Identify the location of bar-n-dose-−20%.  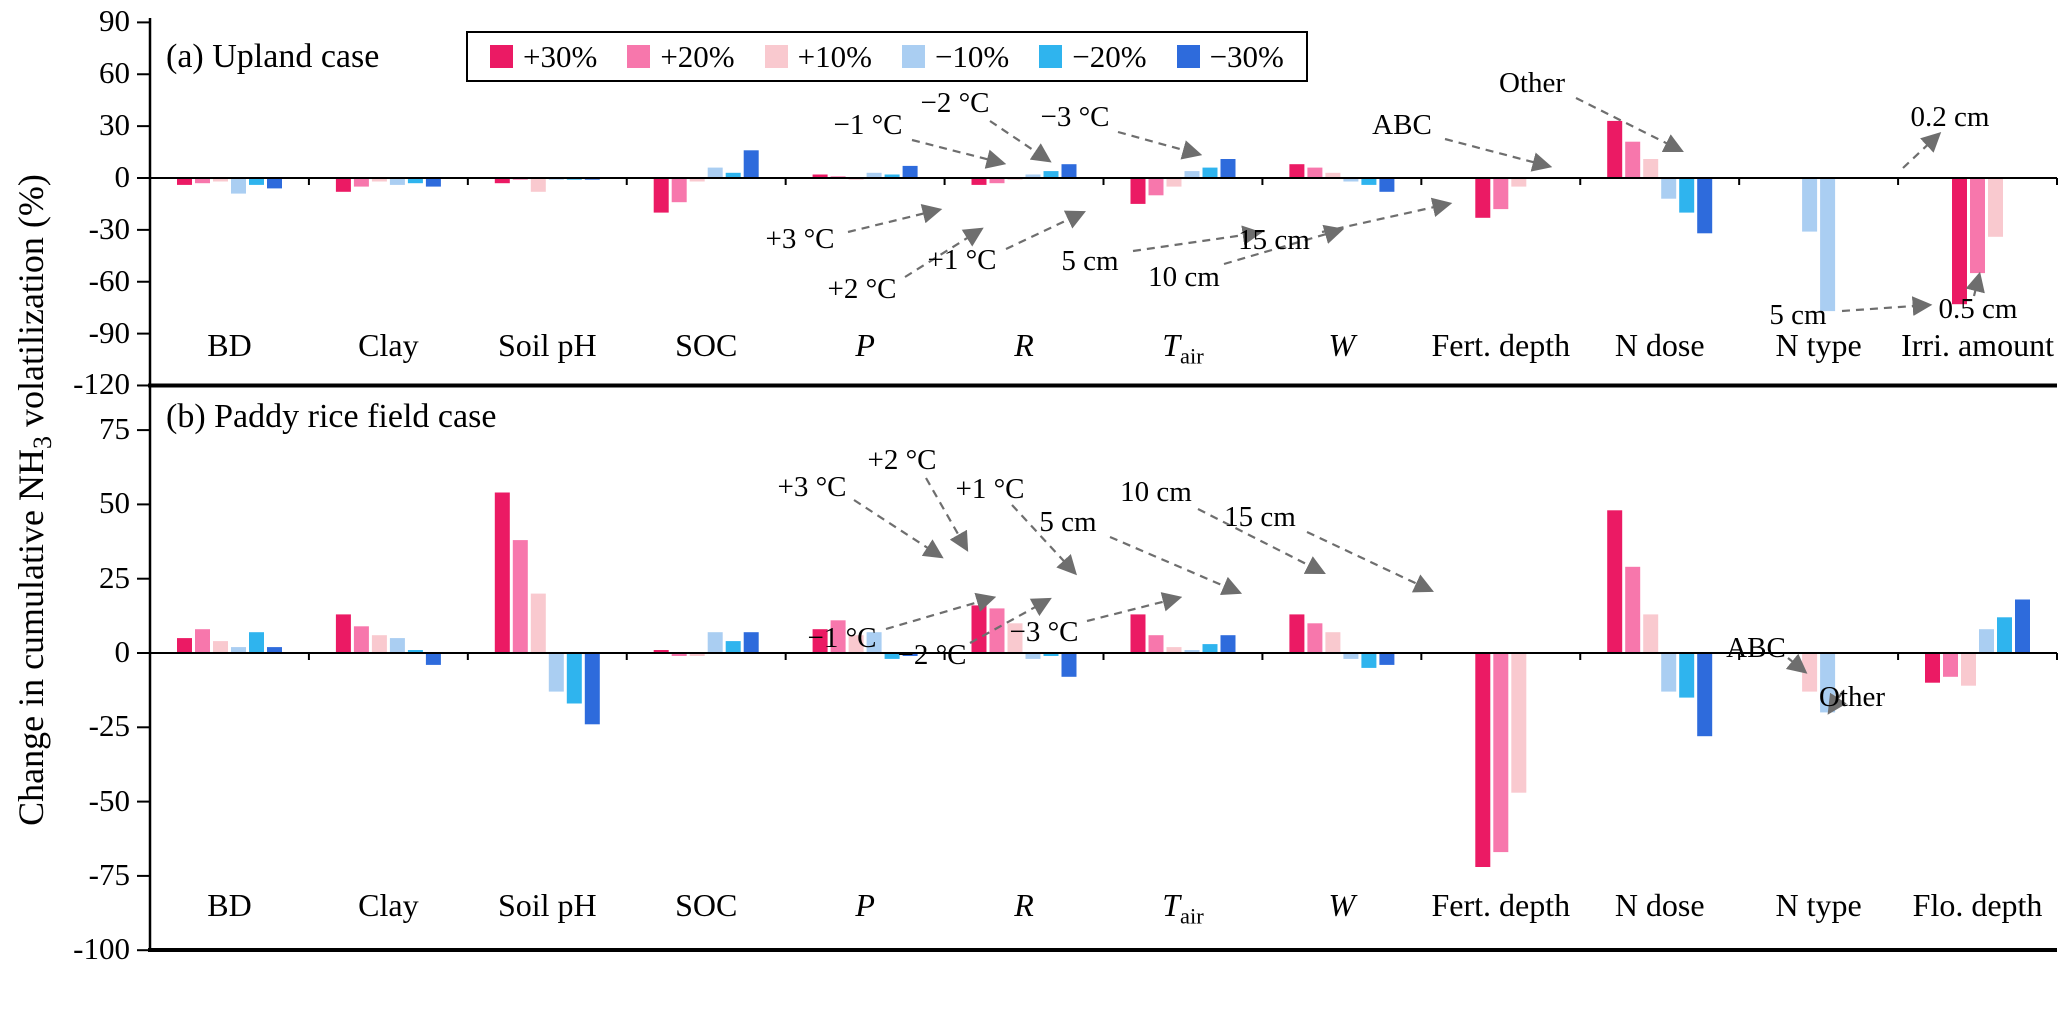
(1687, 195).